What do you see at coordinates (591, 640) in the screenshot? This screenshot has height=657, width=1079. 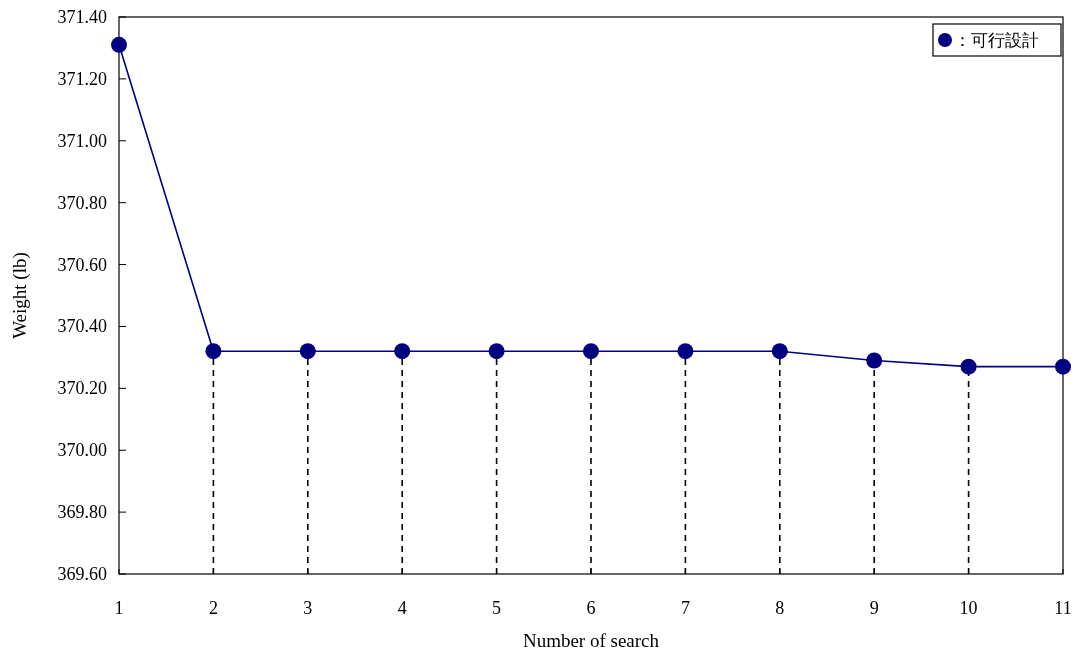 I see `x-axis-title: Number of search` at bounding box center [591, 640].